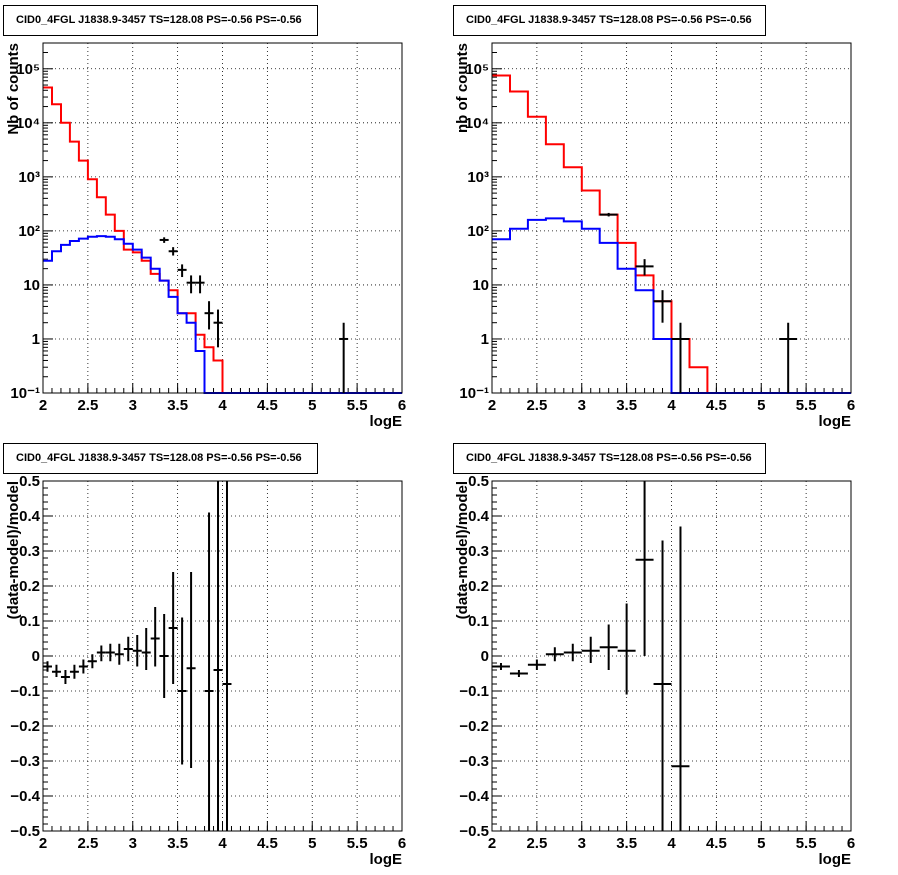 The height and width of the screenshot is (875, 898). What do you see at coordinates (485, 339) in the screenshot?
I see `y-tick-label: 1` at bounding box center [485, 339].